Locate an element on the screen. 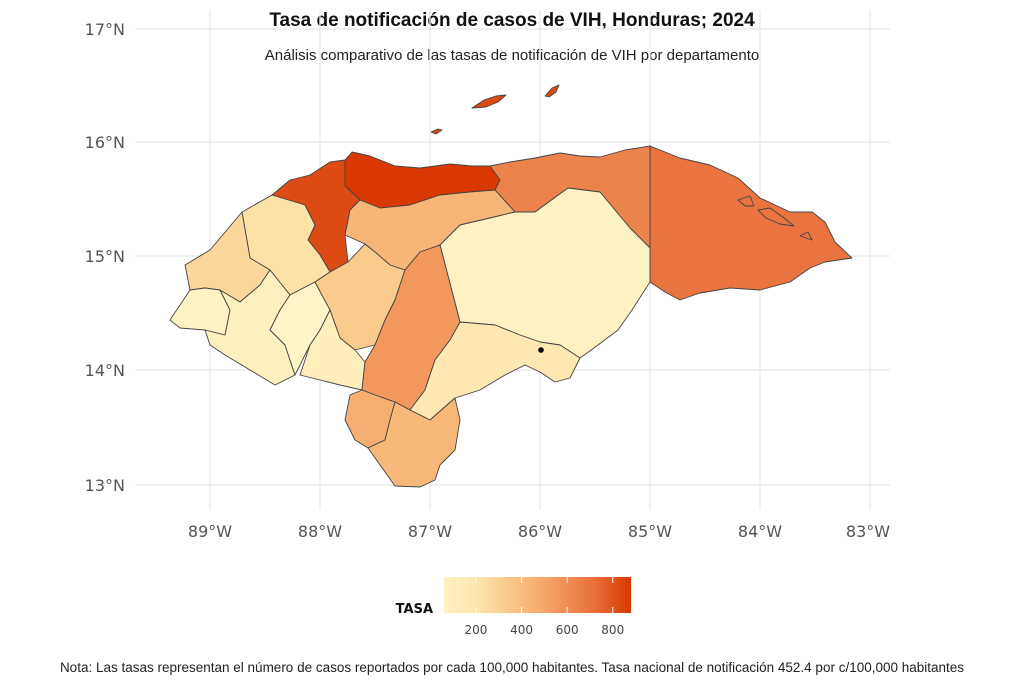 The width and height of the screenshot is (1024, 685). x-tick-label: 85°W is located at coordinates (650, 531).